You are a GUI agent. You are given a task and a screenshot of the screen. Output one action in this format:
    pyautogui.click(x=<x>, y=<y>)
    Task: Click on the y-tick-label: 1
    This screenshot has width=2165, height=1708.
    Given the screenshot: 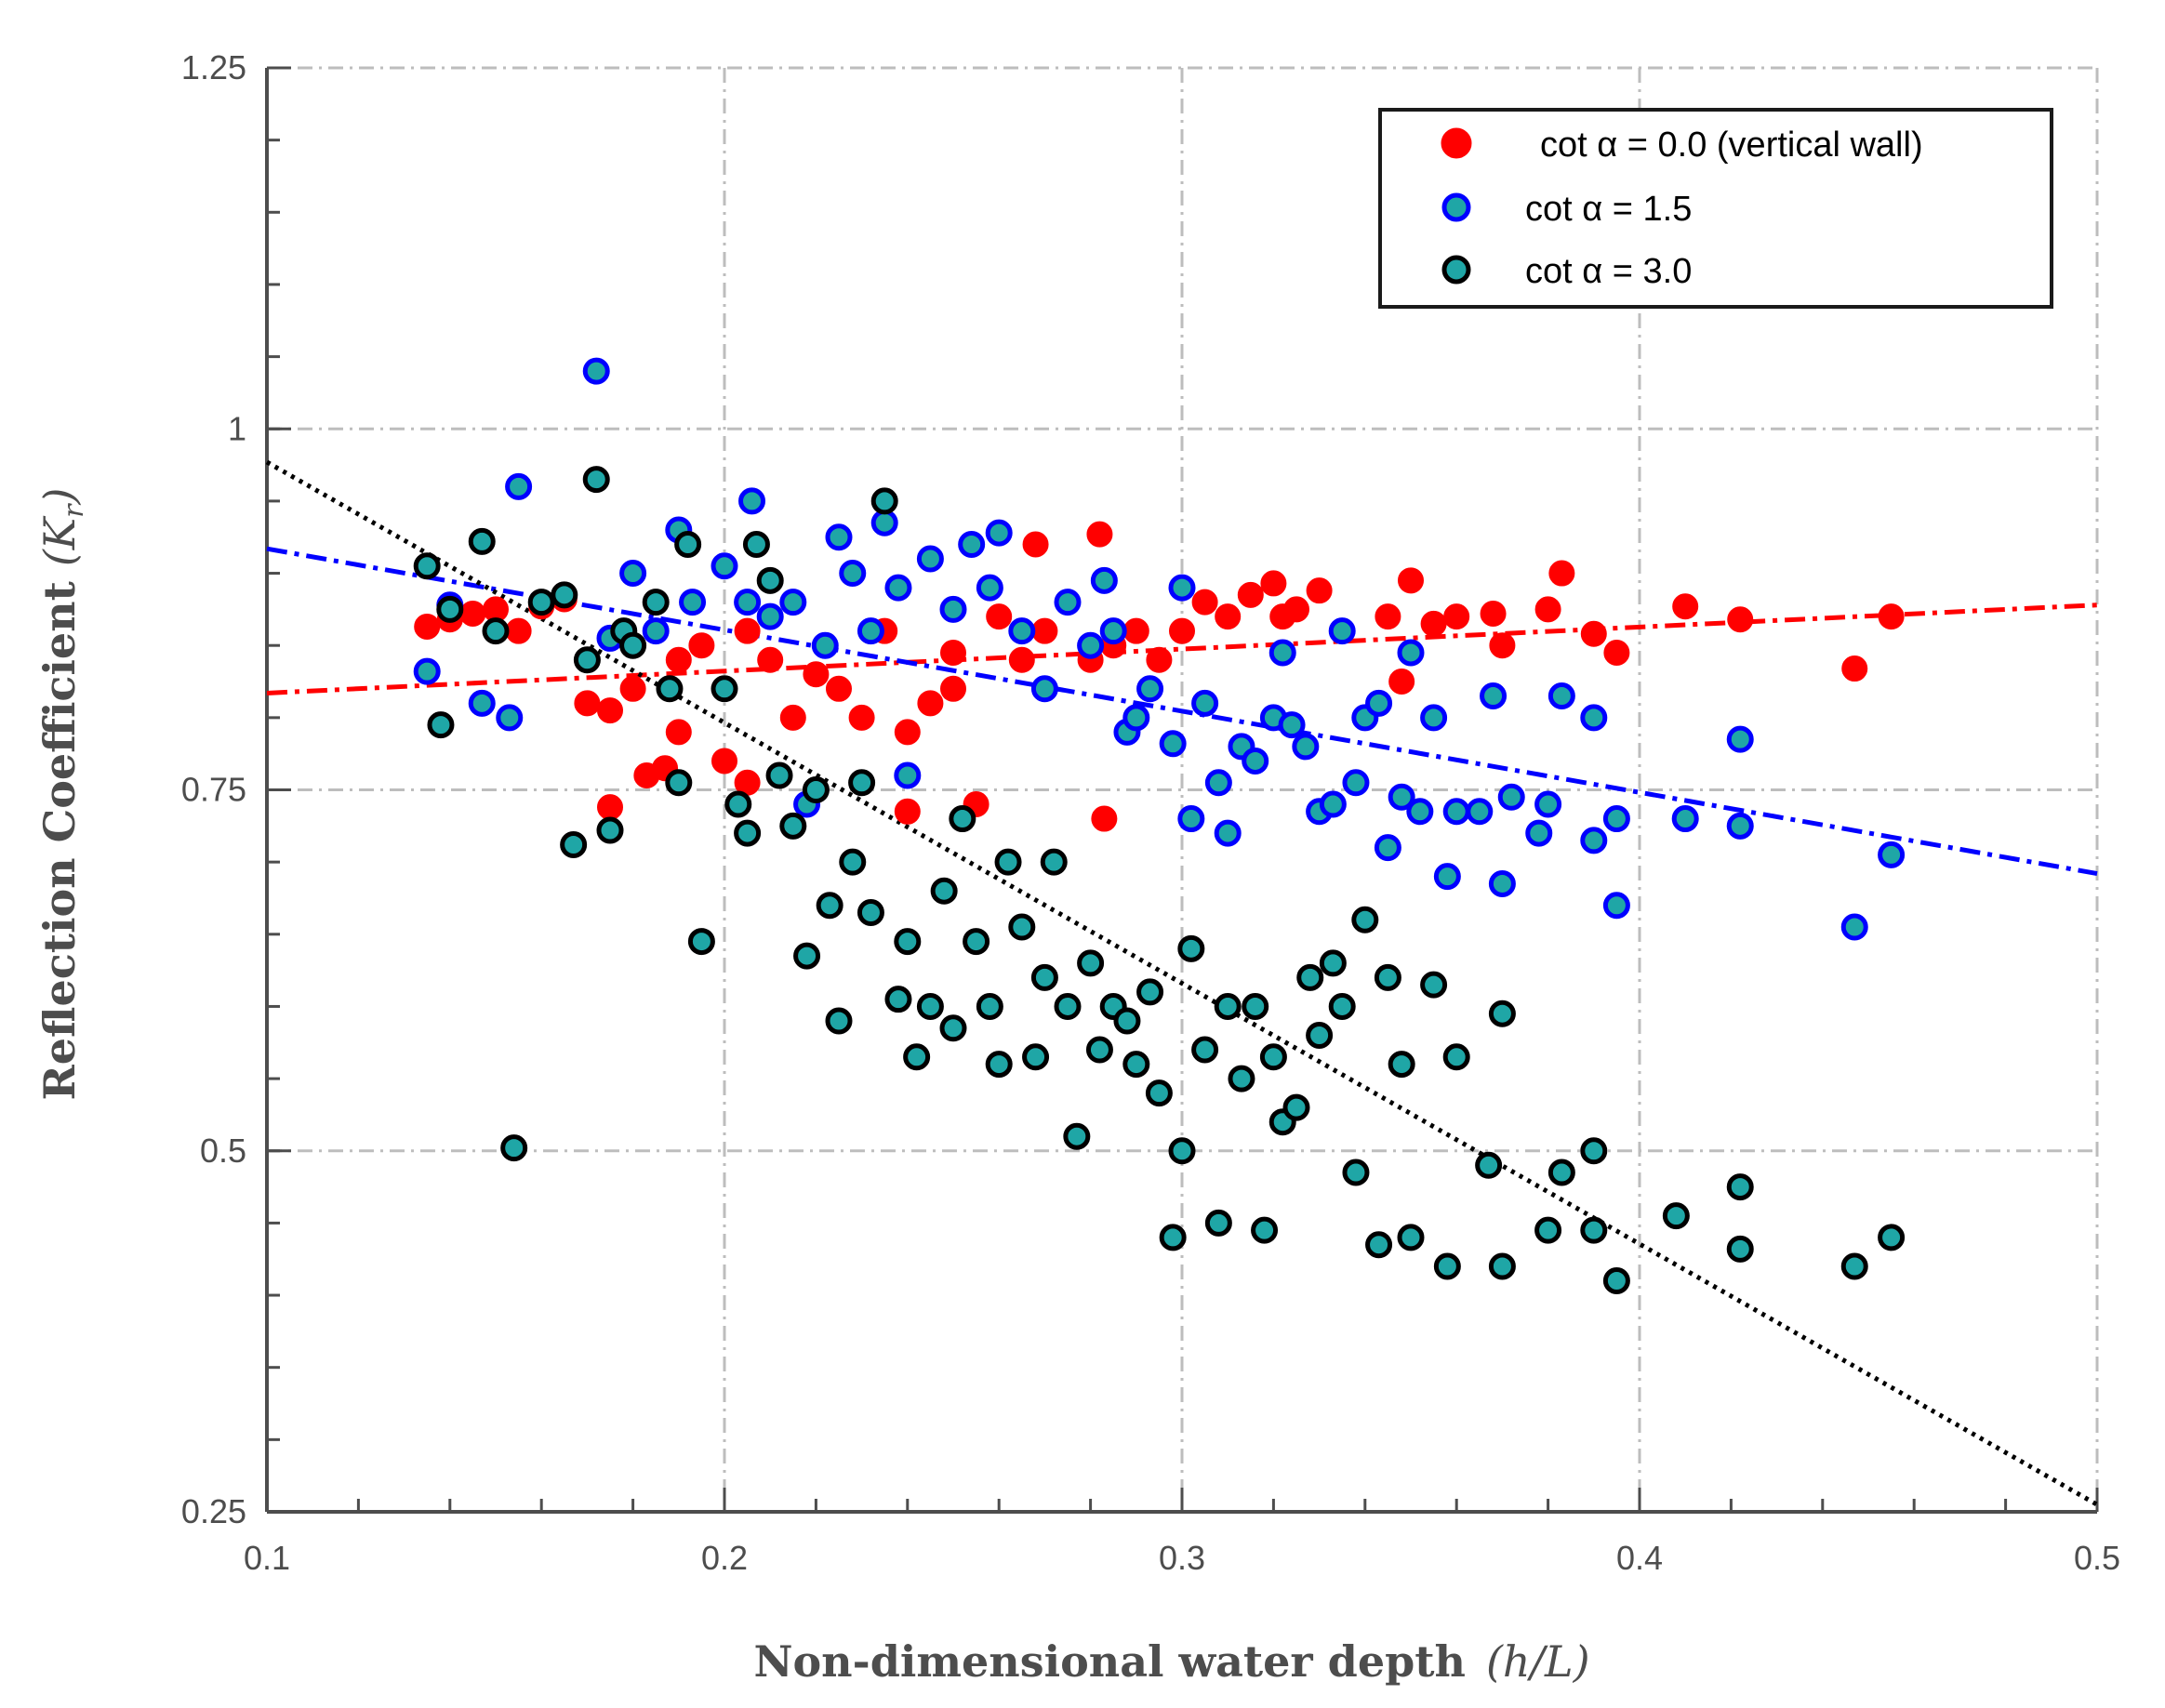 What is the action you would take?
    pyautogui.click(x=237, y=428)
    